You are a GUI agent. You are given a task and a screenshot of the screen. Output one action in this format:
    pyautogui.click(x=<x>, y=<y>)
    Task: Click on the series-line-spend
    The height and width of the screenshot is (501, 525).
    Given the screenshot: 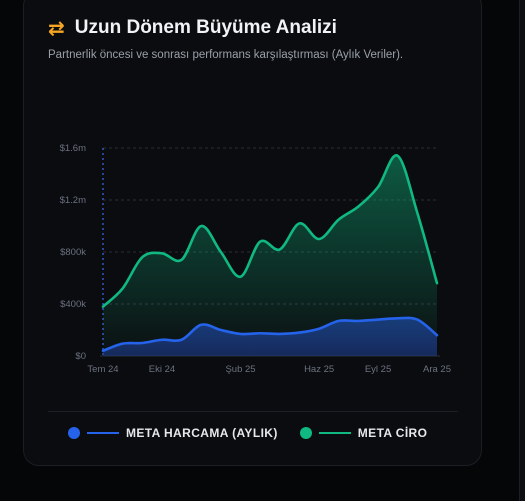 What is the action you would take?
    pyautogui.click(x=270, y=334)
    